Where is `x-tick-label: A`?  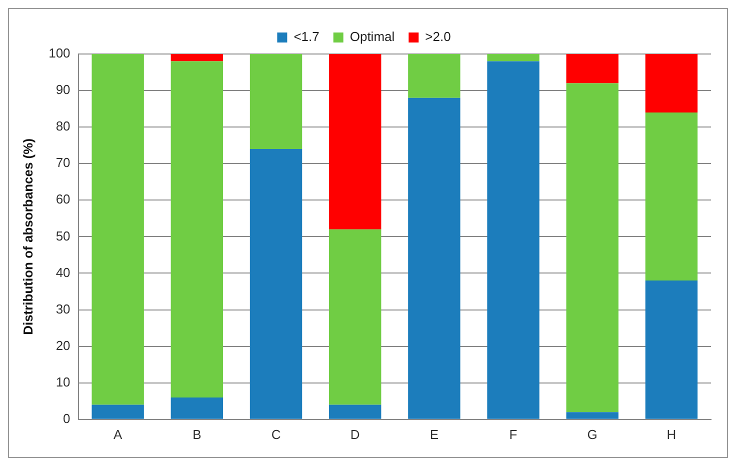
x-tick-label: A is located at coordinates (118, 434).